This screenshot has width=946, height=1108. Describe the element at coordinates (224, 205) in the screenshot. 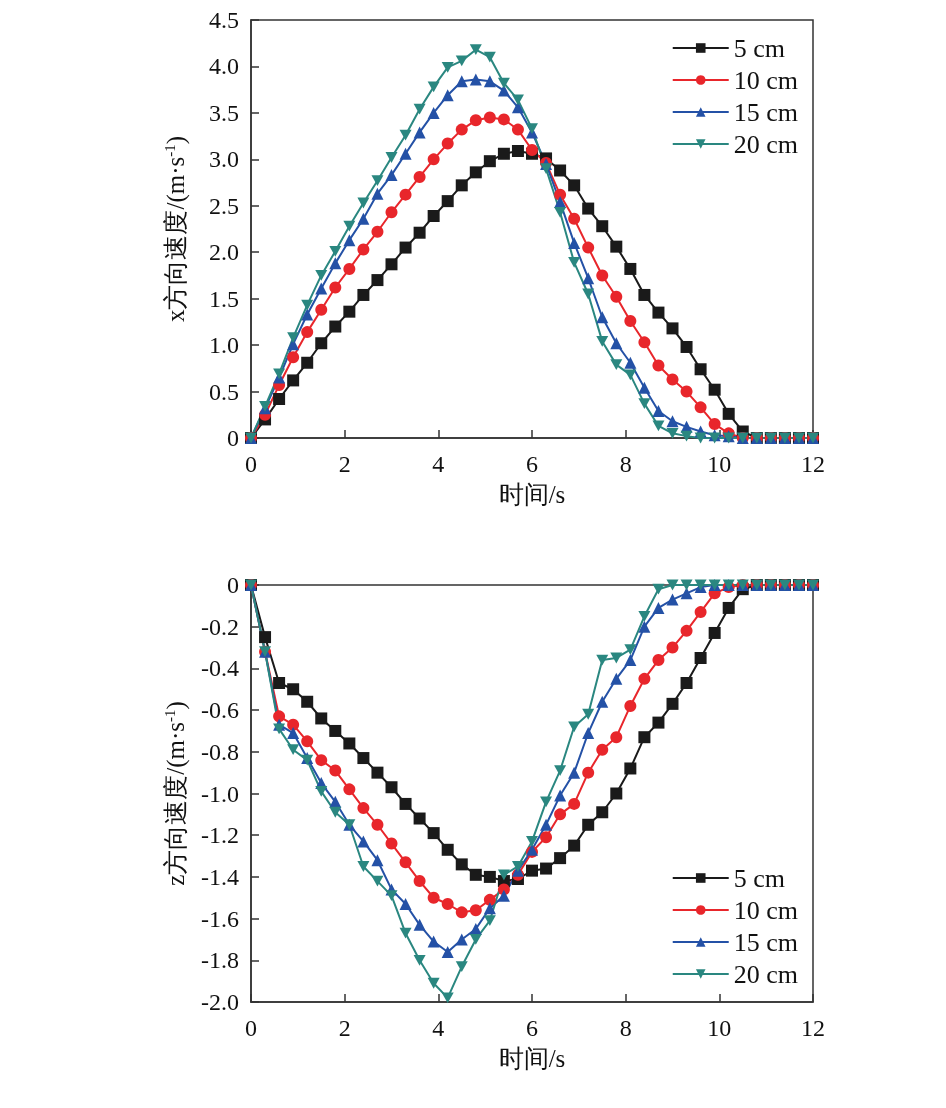

I see `y-tick-label: 2.5` at that location.